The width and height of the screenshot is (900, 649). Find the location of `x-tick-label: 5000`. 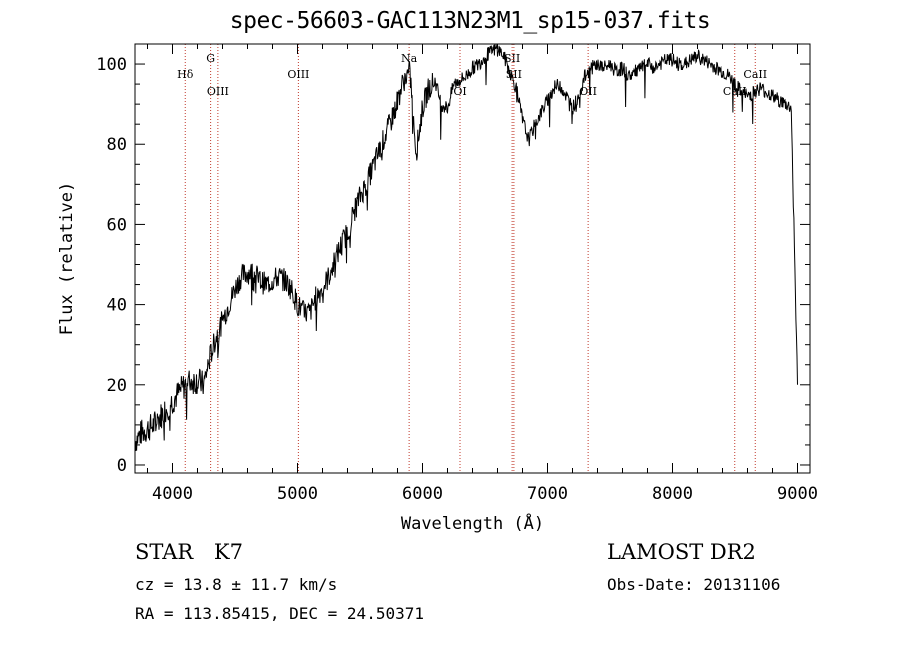

x-tick-label: 5000 is located at coordinates (297, 494).